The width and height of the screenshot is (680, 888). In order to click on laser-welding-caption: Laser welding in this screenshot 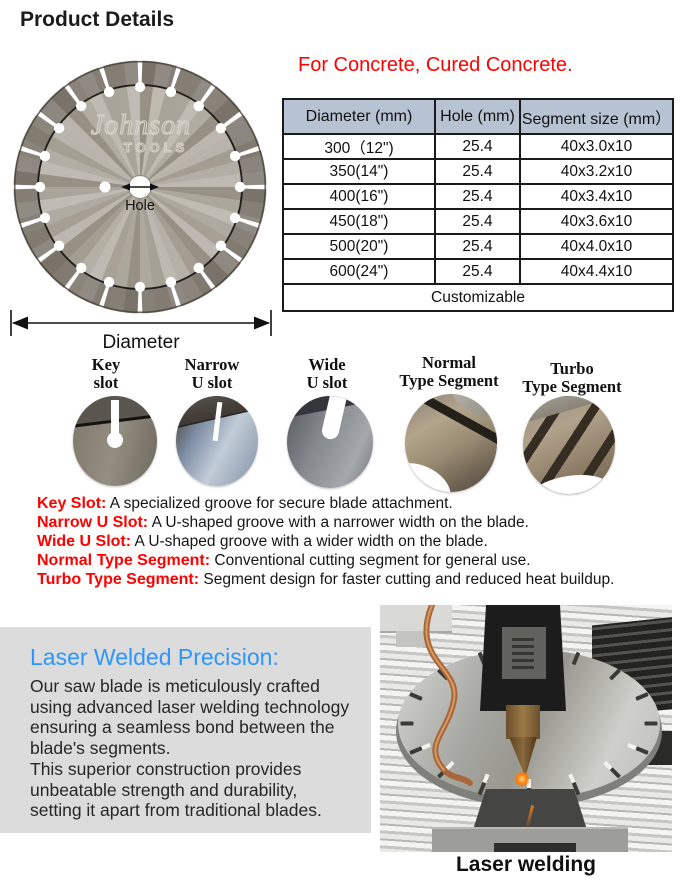, I will do `click(526, 864)`.